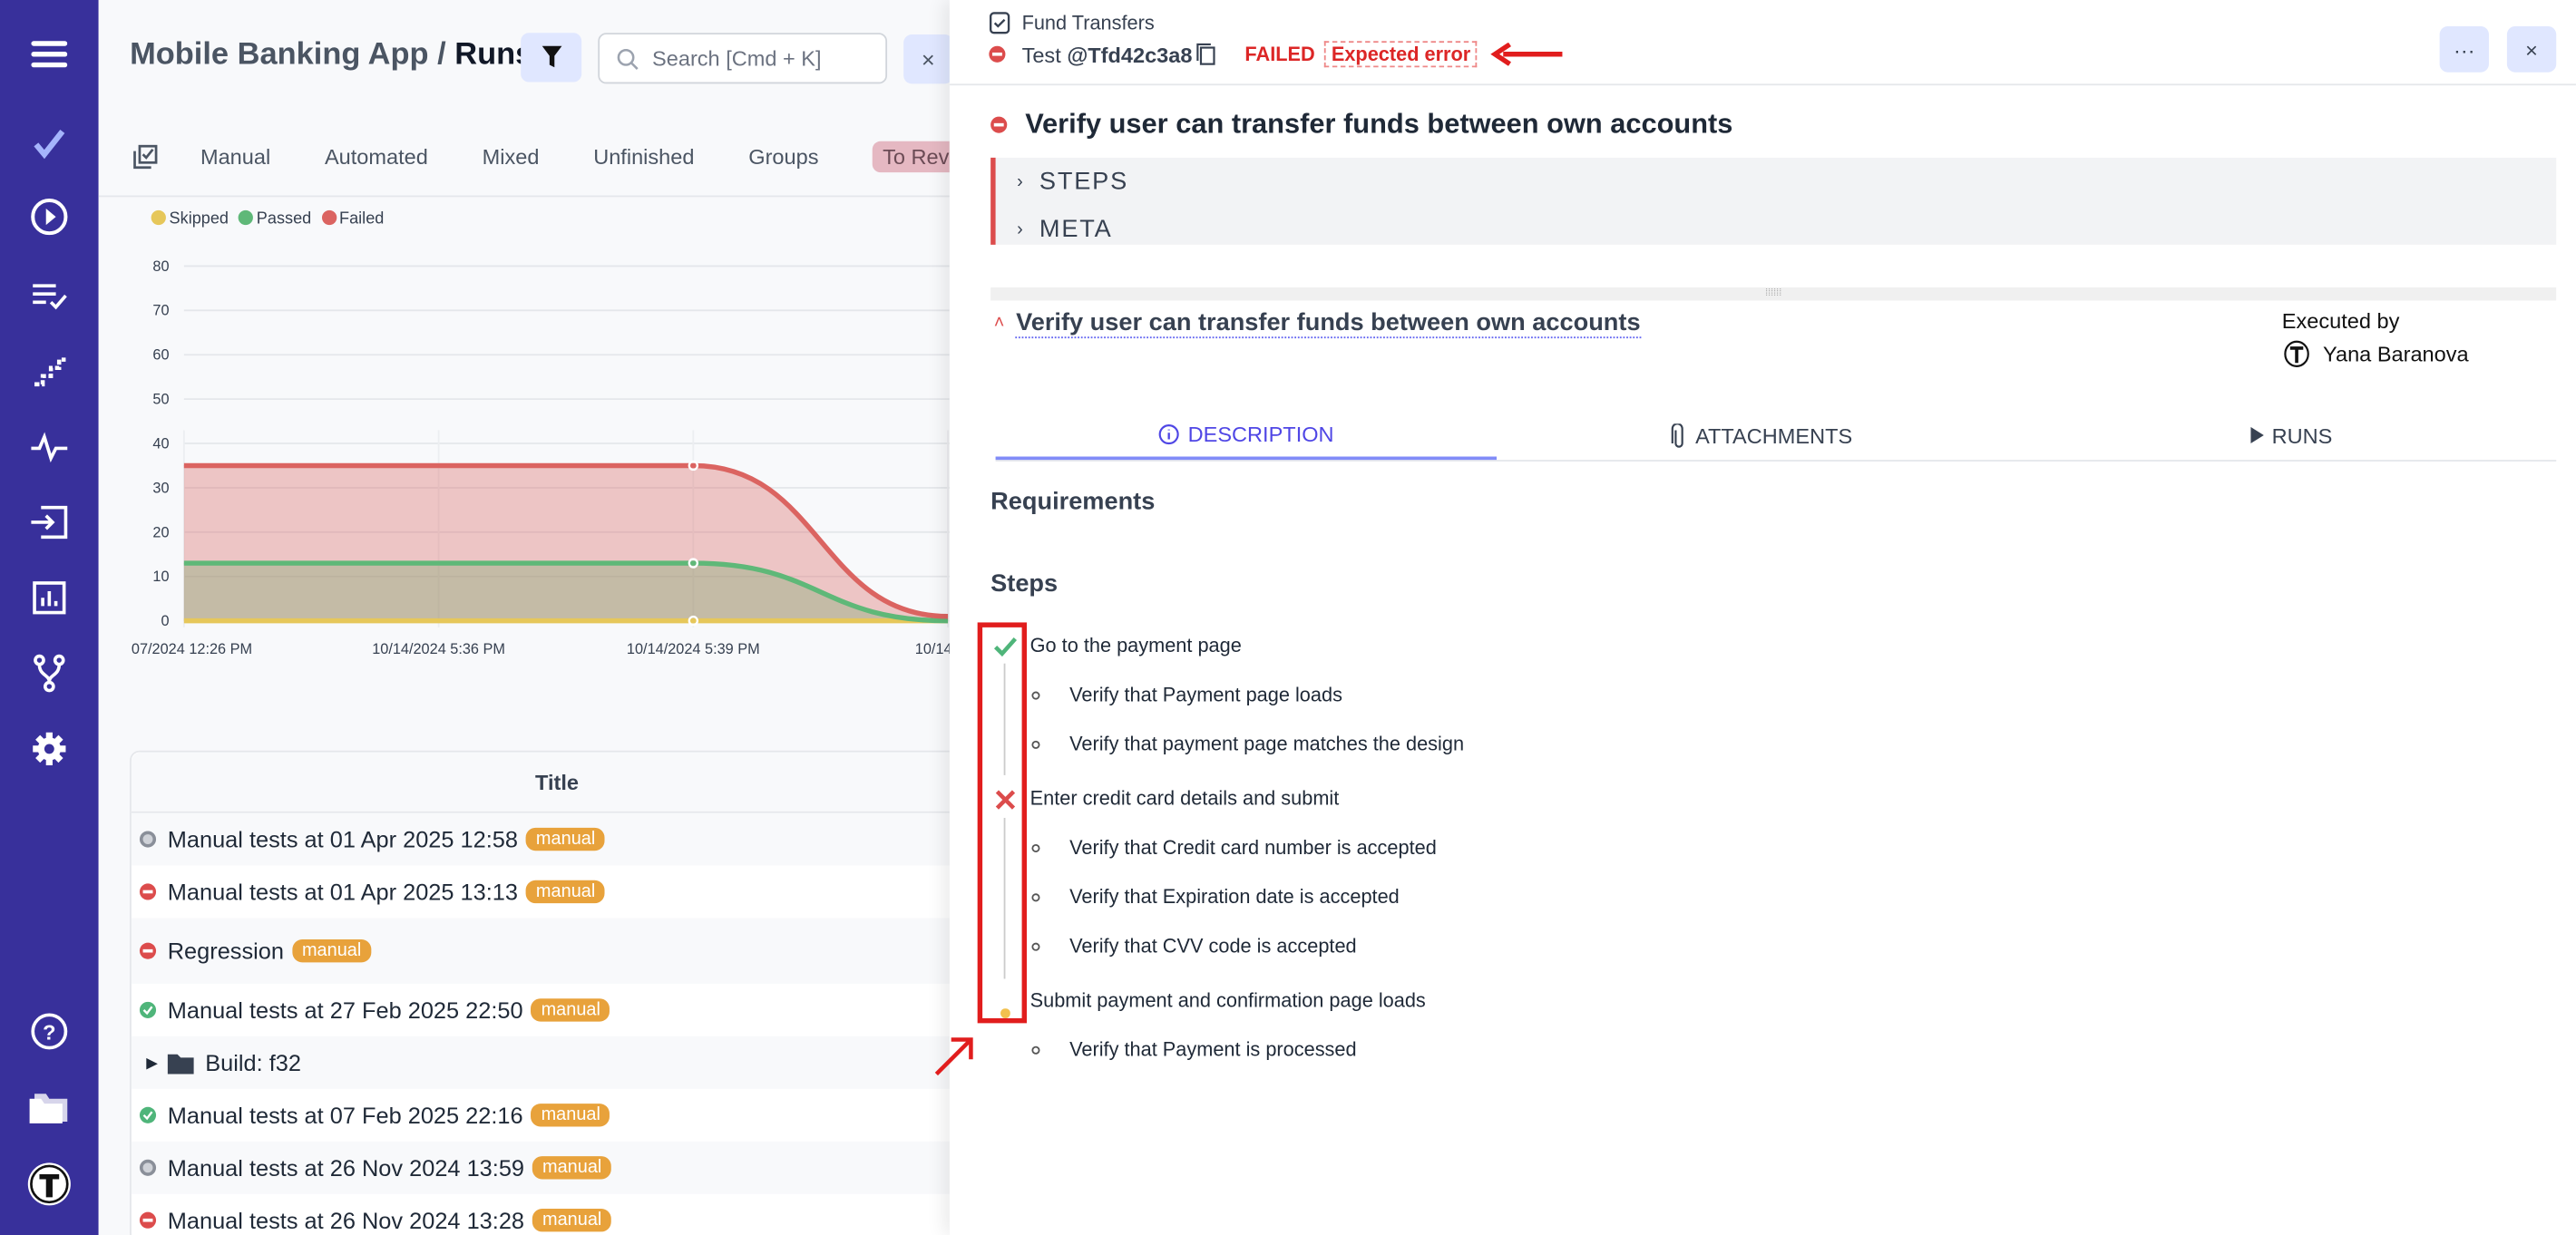 The width and height of the screenshot is (2576, 1235). I want to click on x-tick-label: 10/14/2024 5:39 PM, so click(693, 649).